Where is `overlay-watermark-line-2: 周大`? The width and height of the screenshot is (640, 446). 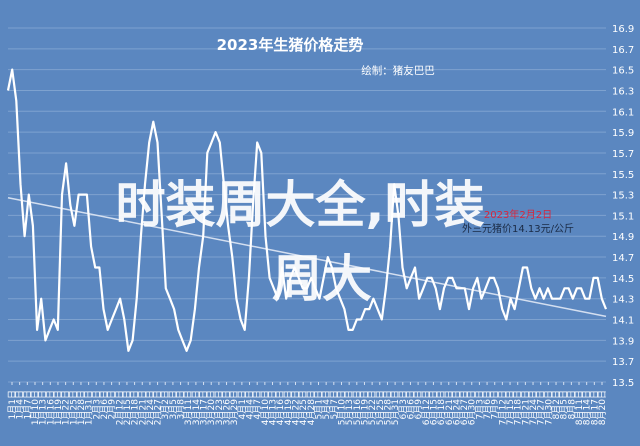
overlay-watermark-line-2: 周大 is located at coordinates (322, 279).